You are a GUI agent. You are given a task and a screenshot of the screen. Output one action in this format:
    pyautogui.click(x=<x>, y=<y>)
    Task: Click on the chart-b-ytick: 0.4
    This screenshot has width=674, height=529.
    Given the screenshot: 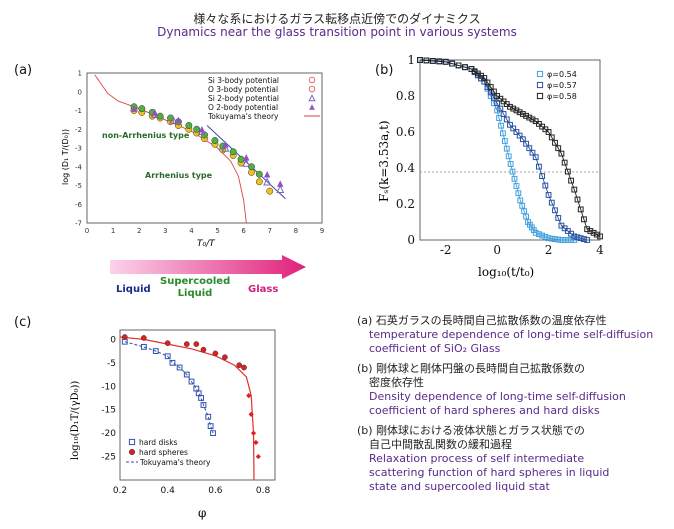 What is the action you would take?
    pyautogui.click(x=405, y=168)
    